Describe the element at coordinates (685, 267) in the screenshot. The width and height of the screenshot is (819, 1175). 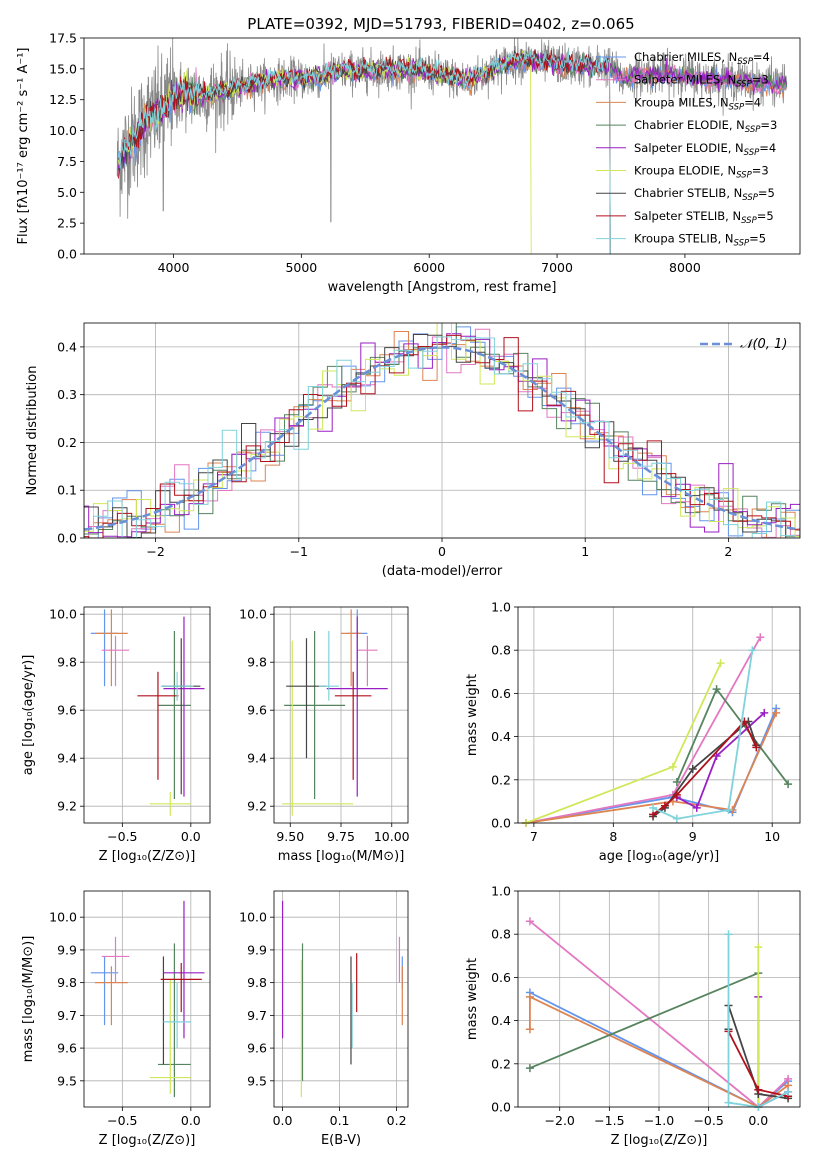
I see `x-tick-label: 8000` at that location.